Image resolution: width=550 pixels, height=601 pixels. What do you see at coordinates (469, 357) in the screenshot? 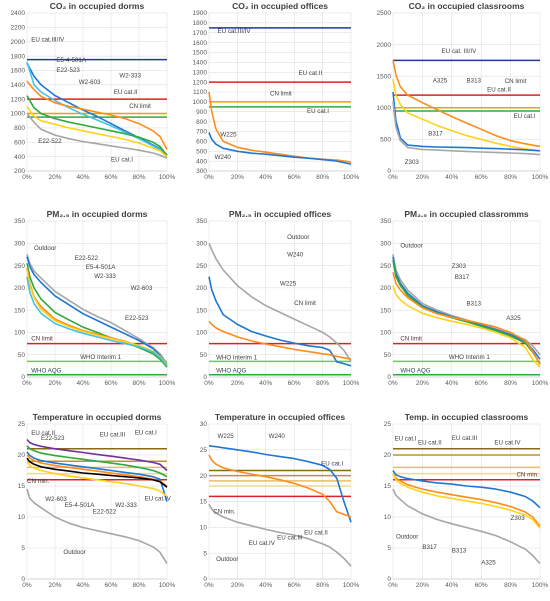
I see `annotation-label: WHO Interim 1` at bounding box center [469, 357].